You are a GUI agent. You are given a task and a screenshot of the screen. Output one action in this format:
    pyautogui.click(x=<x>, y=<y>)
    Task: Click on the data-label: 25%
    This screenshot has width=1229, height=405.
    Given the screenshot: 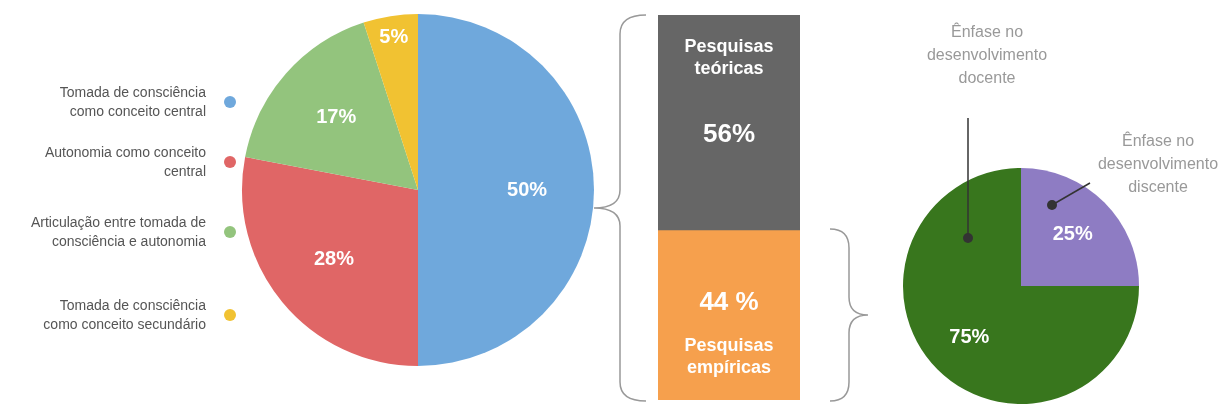 What is the action you would take?
    pyautogui.click(x=1072, y=232)
    